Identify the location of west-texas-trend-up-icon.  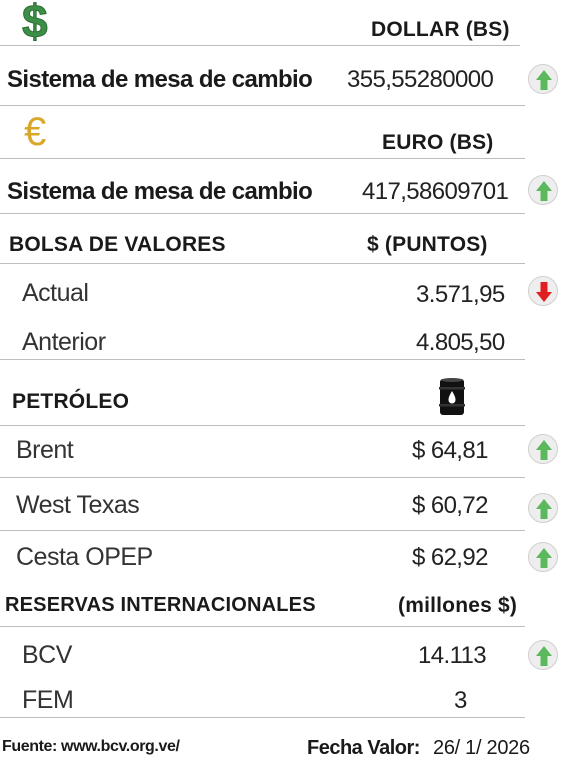
(543, 508).